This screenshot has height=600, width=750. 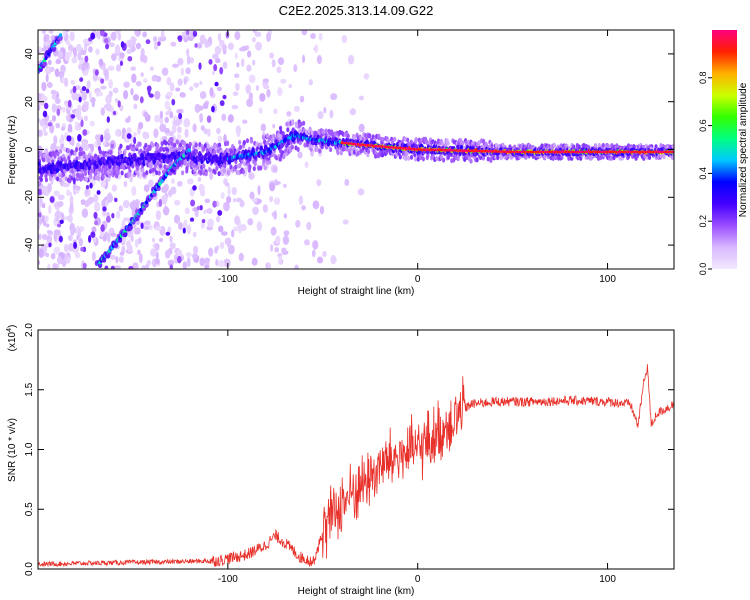 I want to click on colorbar-ticks: 0.0 0.2 0.4 0.6 0.8, so click(x=705, y=173).